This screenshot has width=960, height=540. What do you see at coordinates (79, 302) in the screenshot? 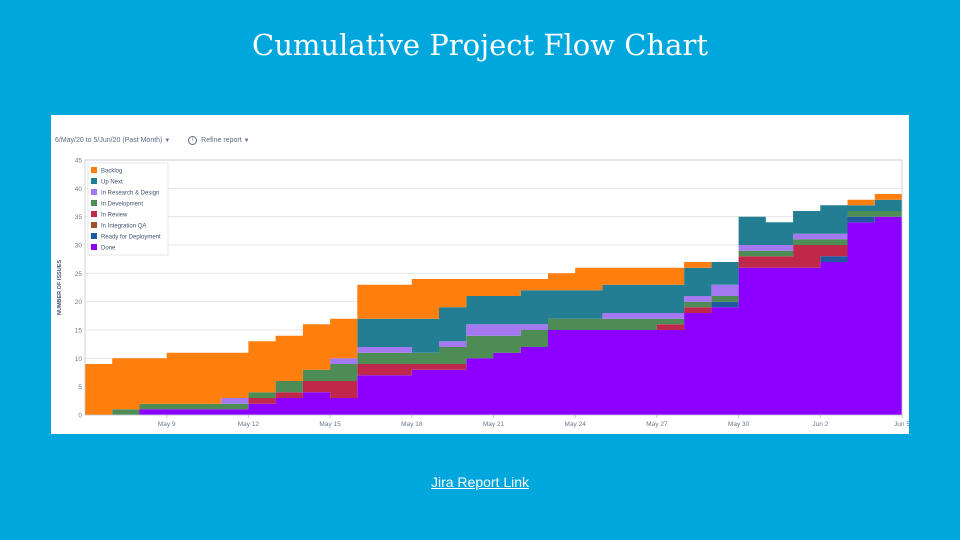
I see `y-tick-label: 20` at bounding box center [79, 302].